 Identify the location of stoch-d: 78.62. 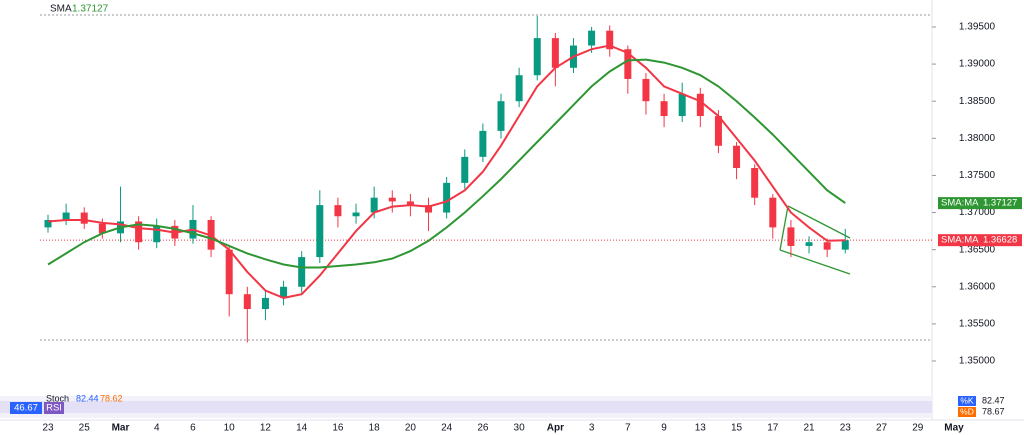
(111, 398).